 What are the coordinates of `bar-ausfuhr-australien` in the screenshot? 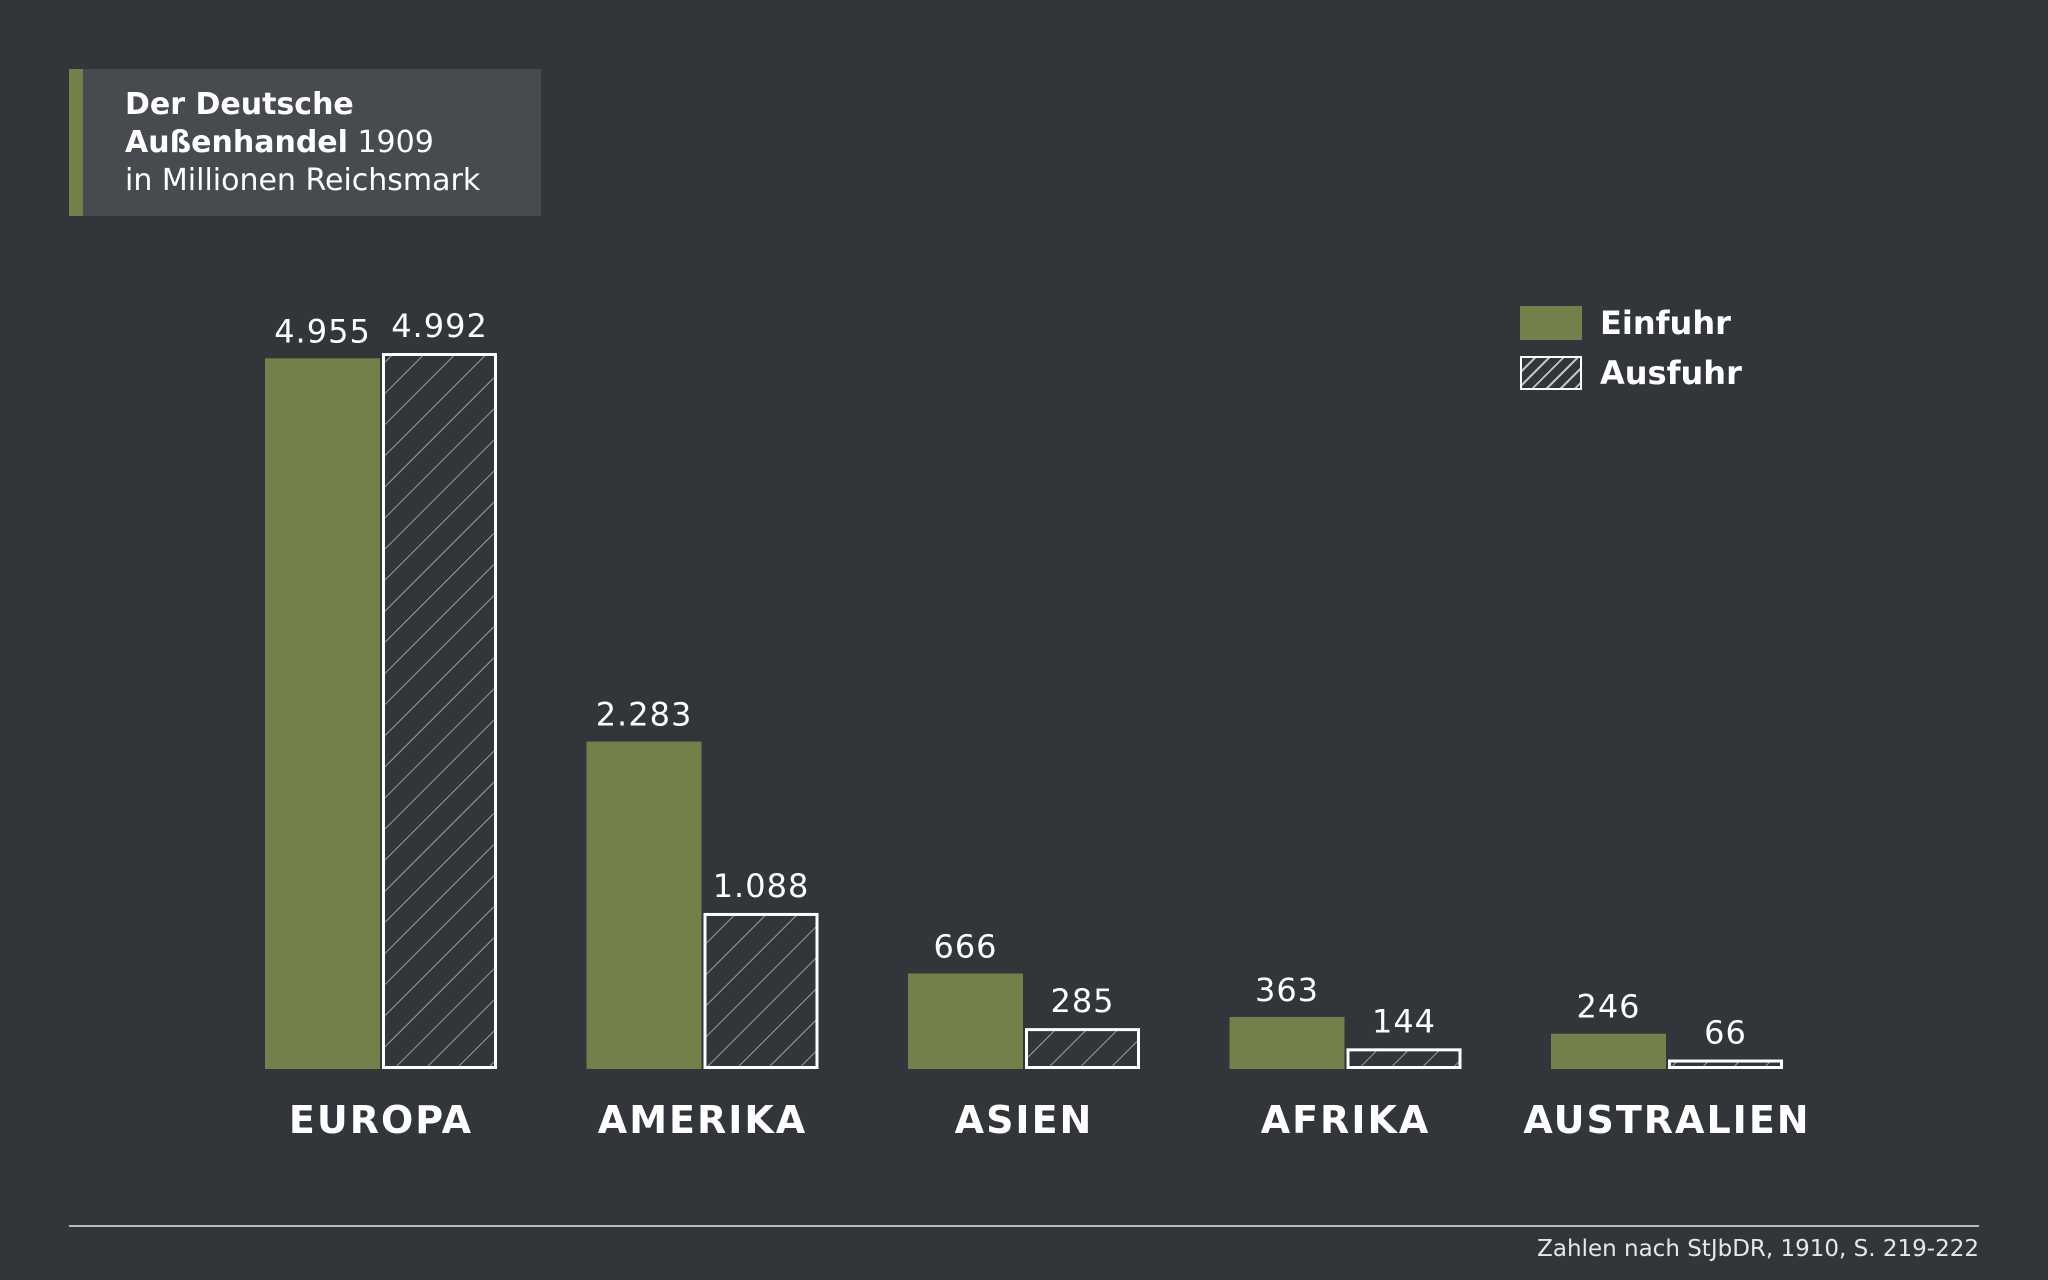 It's located at (1725, 1064).